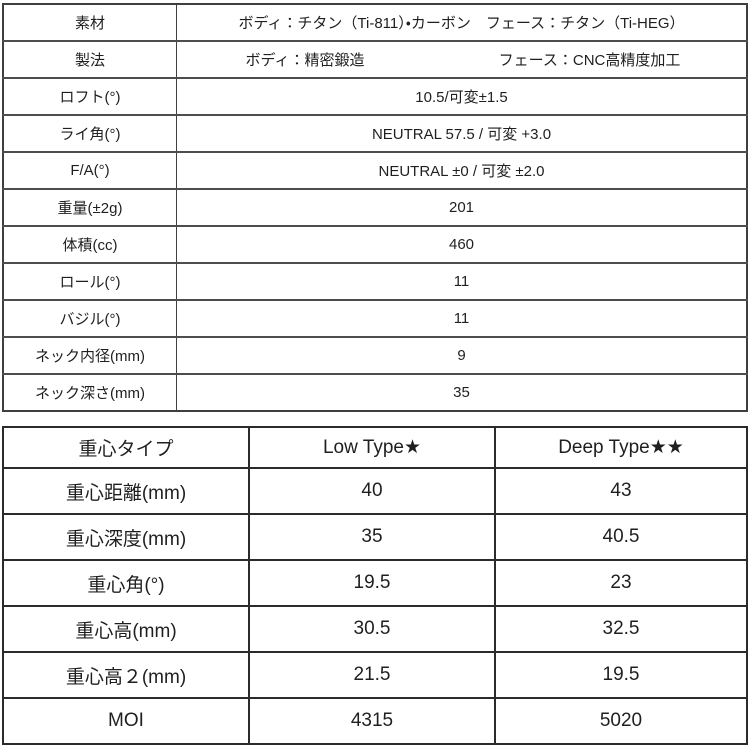 The image size is (750, 750). I want to click on spec-row: バジル(°) 11, so click(375, 318).